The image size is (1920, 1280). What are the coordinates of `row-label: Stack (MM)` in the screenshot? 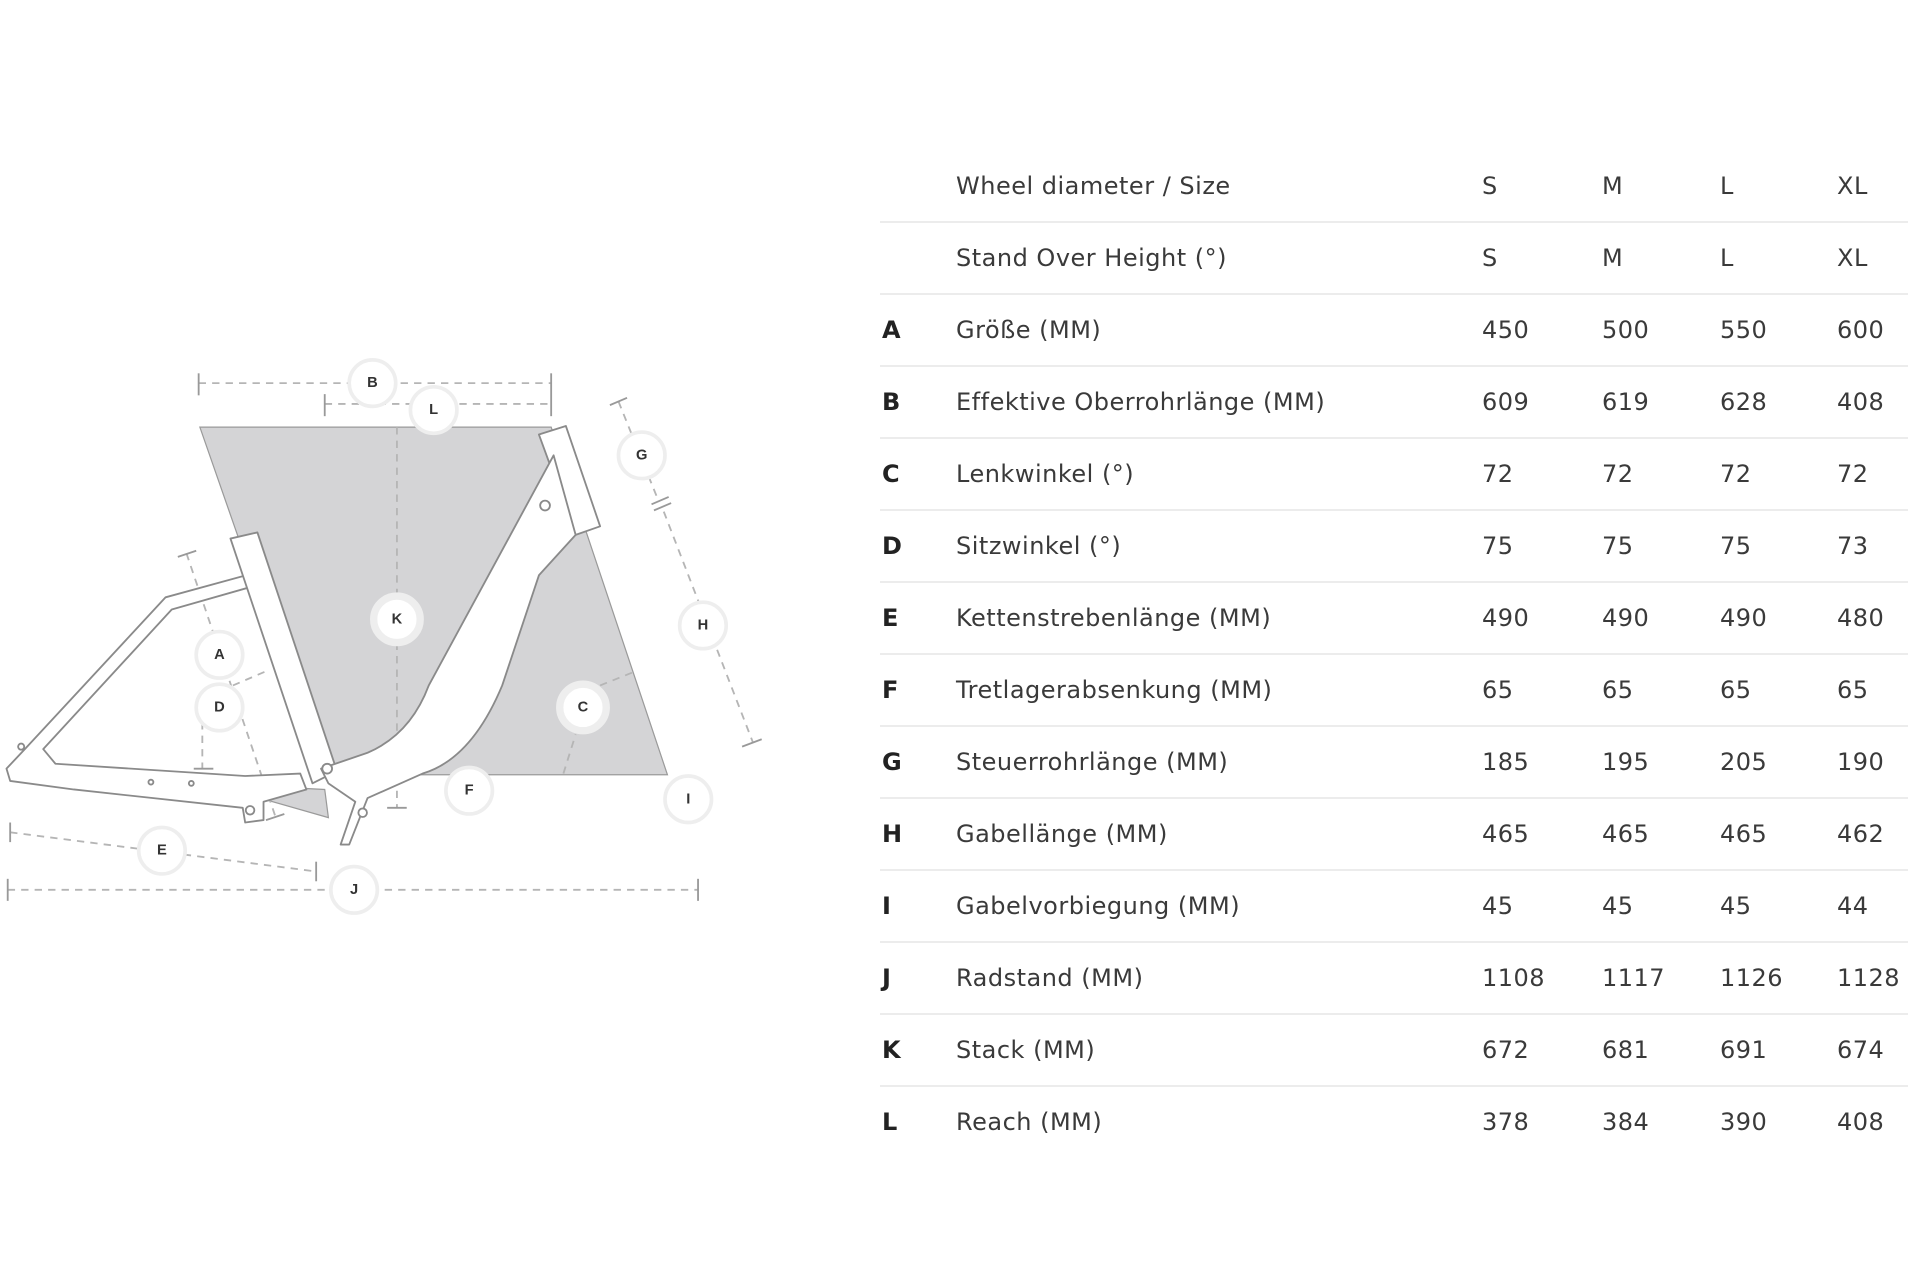 It's located at (1026, 1050).